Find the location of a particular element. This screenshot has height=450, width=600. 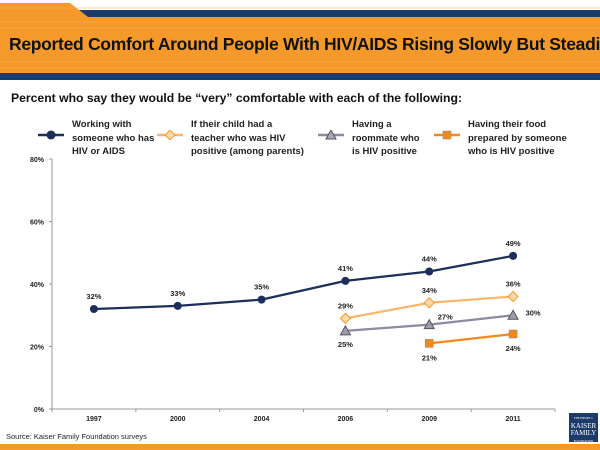

square-marker-icon is located at coordinates (447, 135).